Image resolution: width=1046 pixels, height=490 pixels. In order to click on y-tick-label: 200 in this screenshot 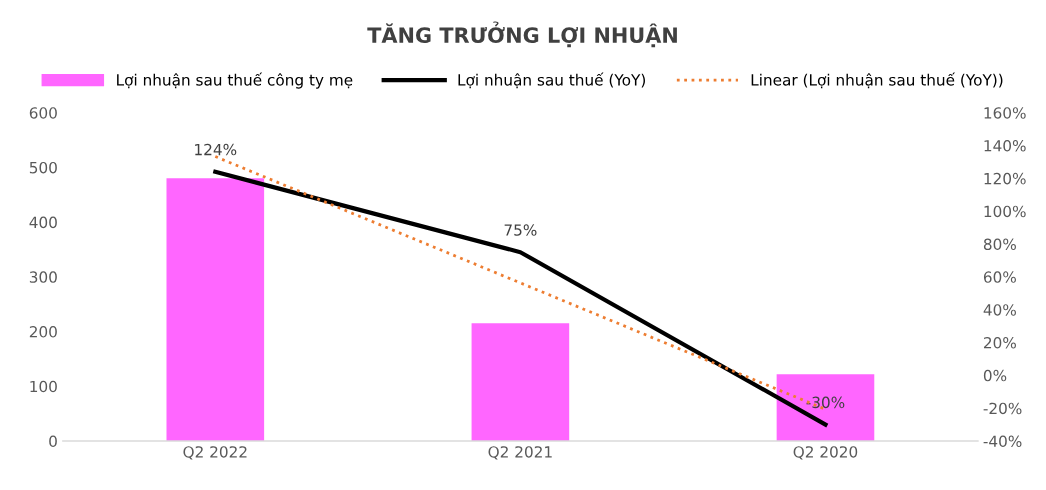, I will do `click(43, 332)`.